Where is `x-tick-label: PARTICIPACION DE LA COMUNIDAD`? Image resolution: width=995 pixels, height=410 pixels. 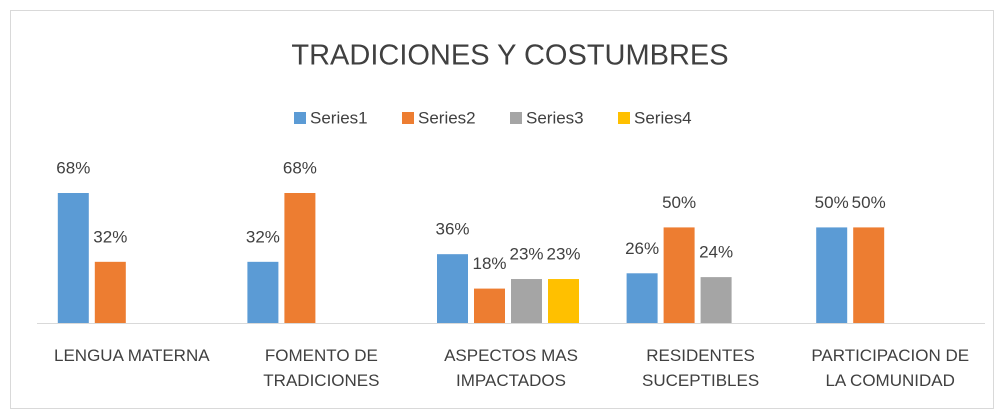
x-tick-label: PARTICIPACION DE LA COMUNIDAD is located at coordinates (890, 368).